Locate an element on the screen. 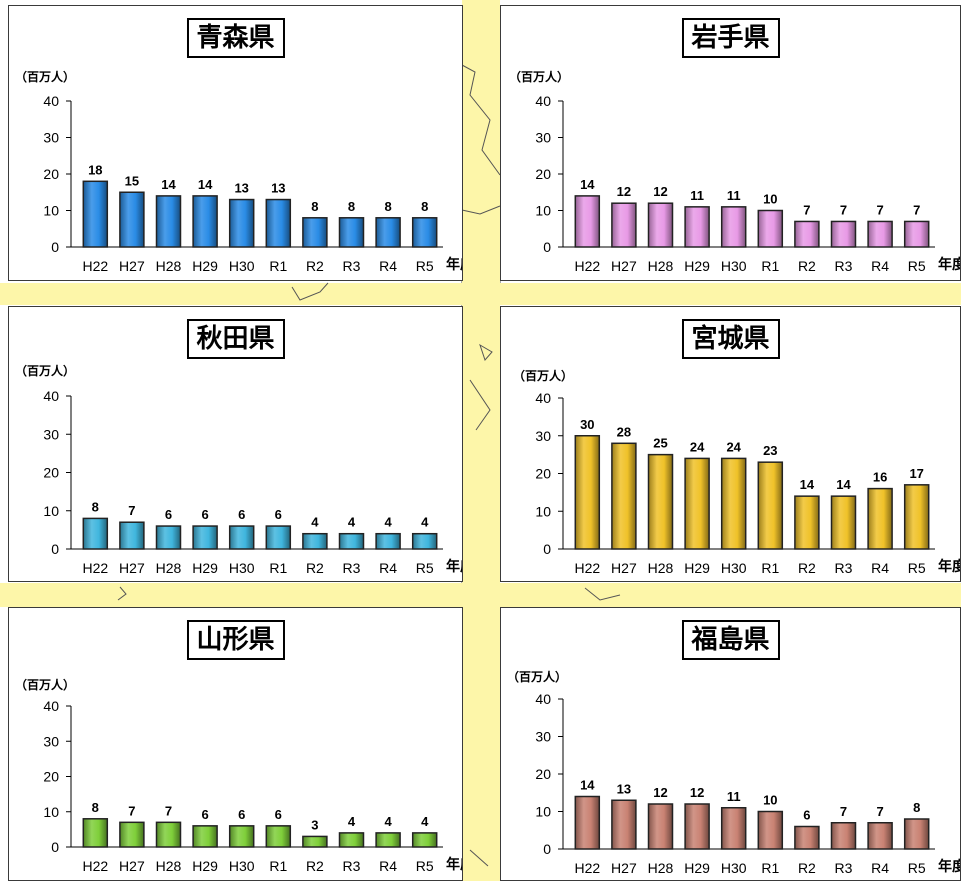  value-label: 11 is located at coordinates (734, 195).